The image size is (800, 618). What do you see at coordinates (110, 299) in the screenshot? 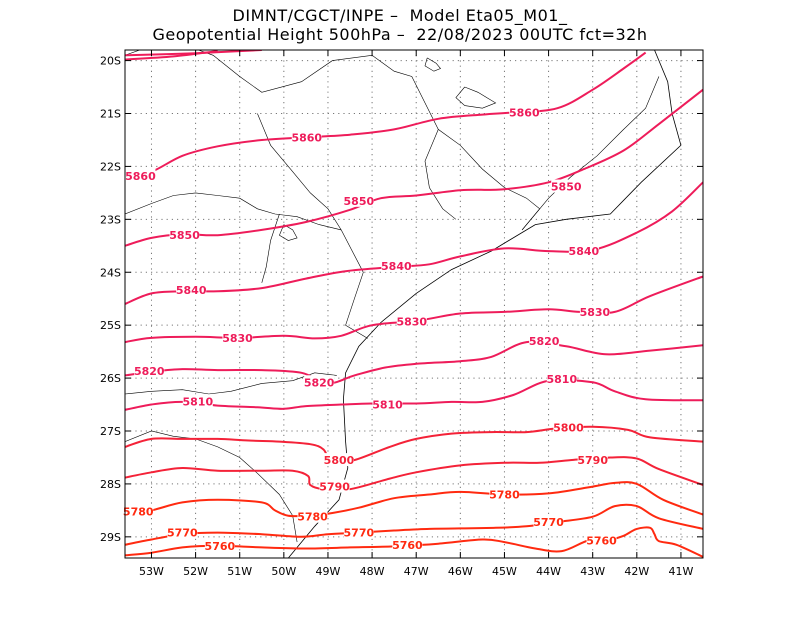
I see `latitude-axis-labels: 20S 21S 22S 23S 24S 25S 26S 27S 28S 29S` at bounding box center [110, 299].